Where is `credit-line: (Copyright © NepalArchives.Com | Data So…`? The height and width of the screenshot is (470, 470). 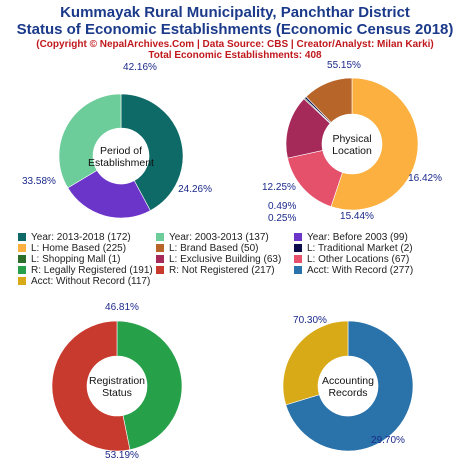
credit-line: (Copyright © NepalArchives.Com | Data So… is located at coordinates (235, 44).